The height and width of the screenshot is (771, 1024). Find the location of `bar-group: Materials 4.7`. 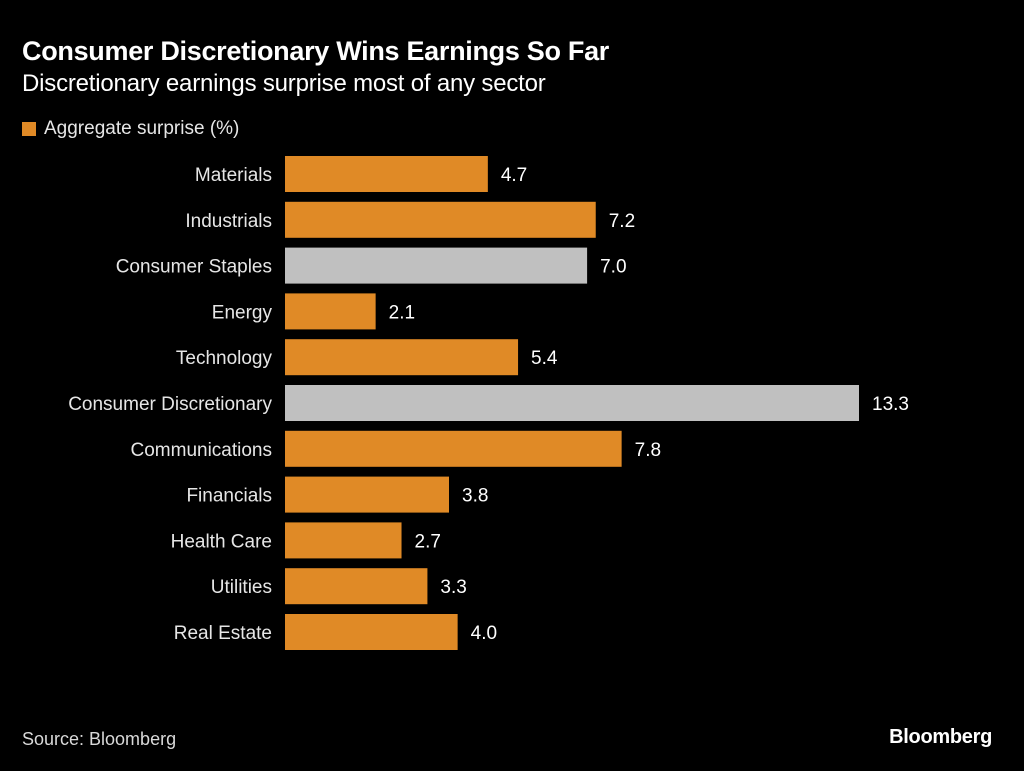

bar-group: Materials 4.7 is located at coordinates (361, 174).